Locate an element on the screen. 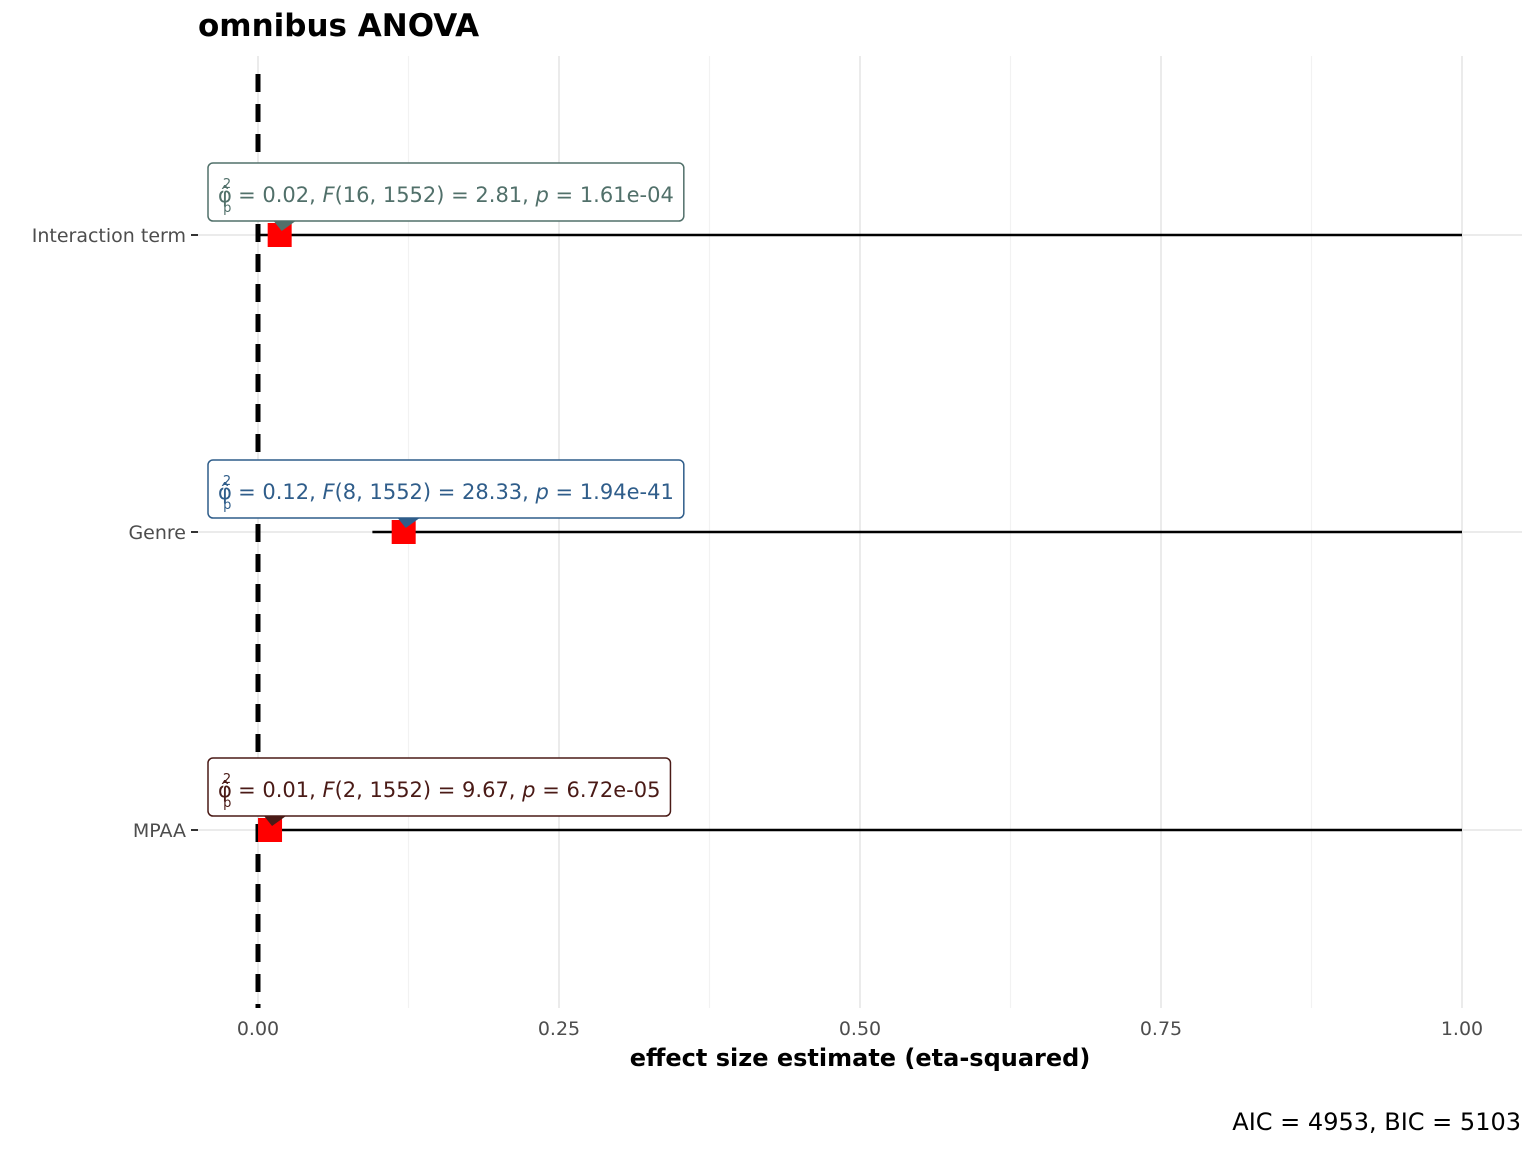 The height and width of the screenshot is (1152, 1536). y-tick-label: MPAA is located at coordinates (159, 831).